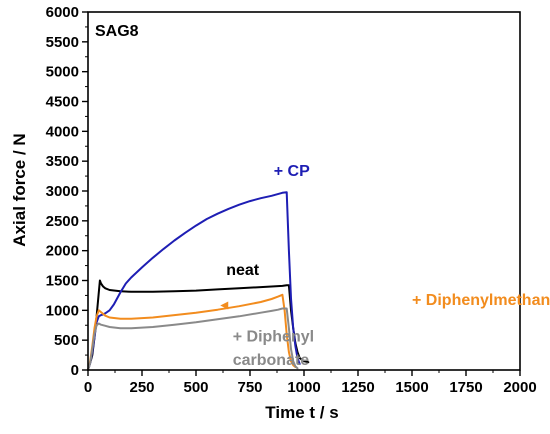 Image resolution: width=550 pixels, height=434 pixels. Describe the element at coordinates (62, 310) in the screenshot. I see `y-tick-label: 1000` at that location.